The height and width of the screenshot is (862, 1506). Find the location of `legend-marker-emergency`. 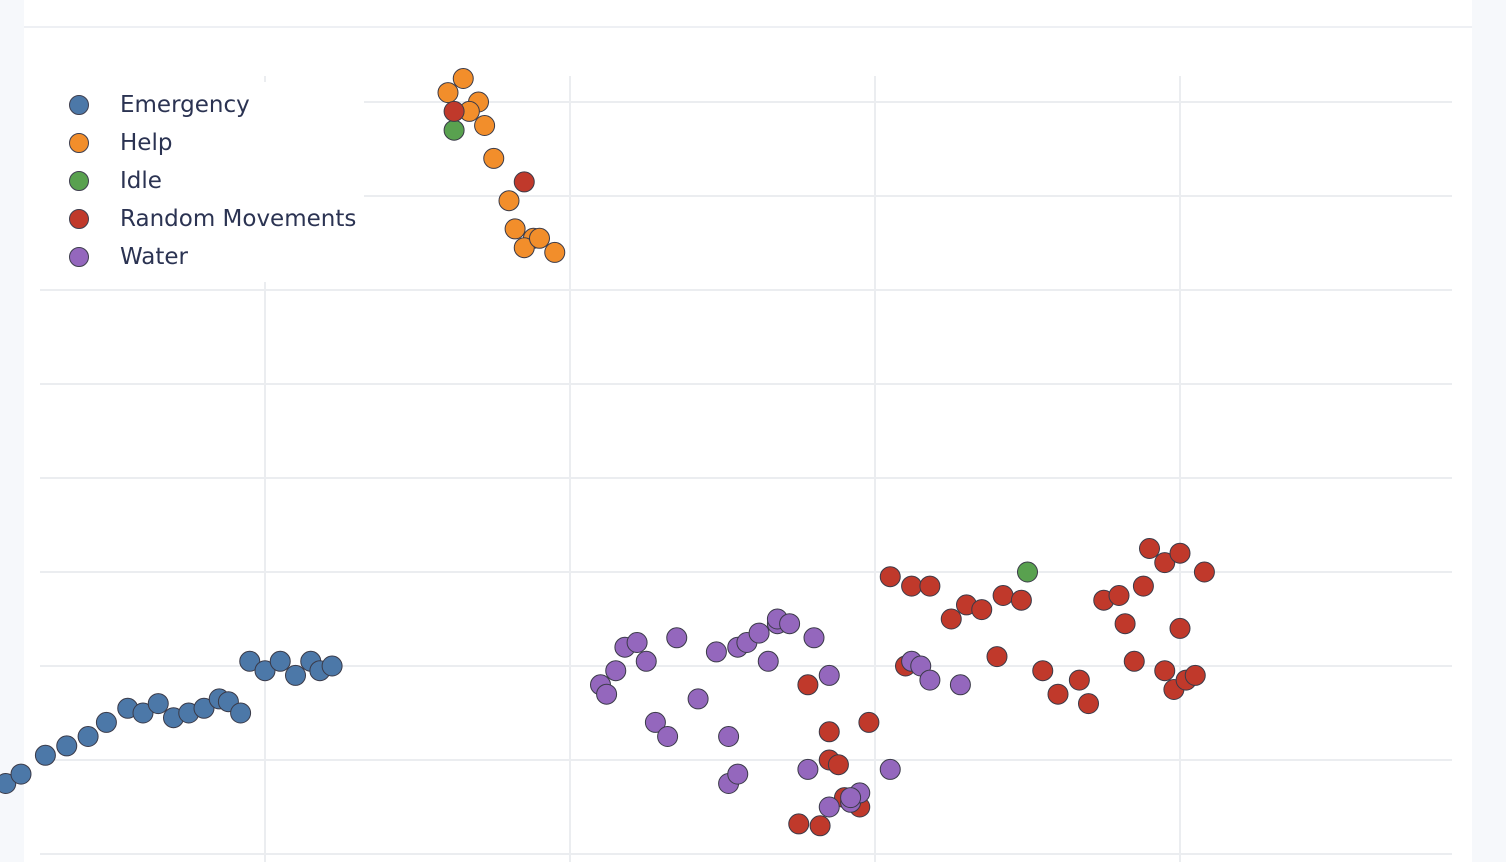

legend-marker-emergency is located at coordinates (79, 105).